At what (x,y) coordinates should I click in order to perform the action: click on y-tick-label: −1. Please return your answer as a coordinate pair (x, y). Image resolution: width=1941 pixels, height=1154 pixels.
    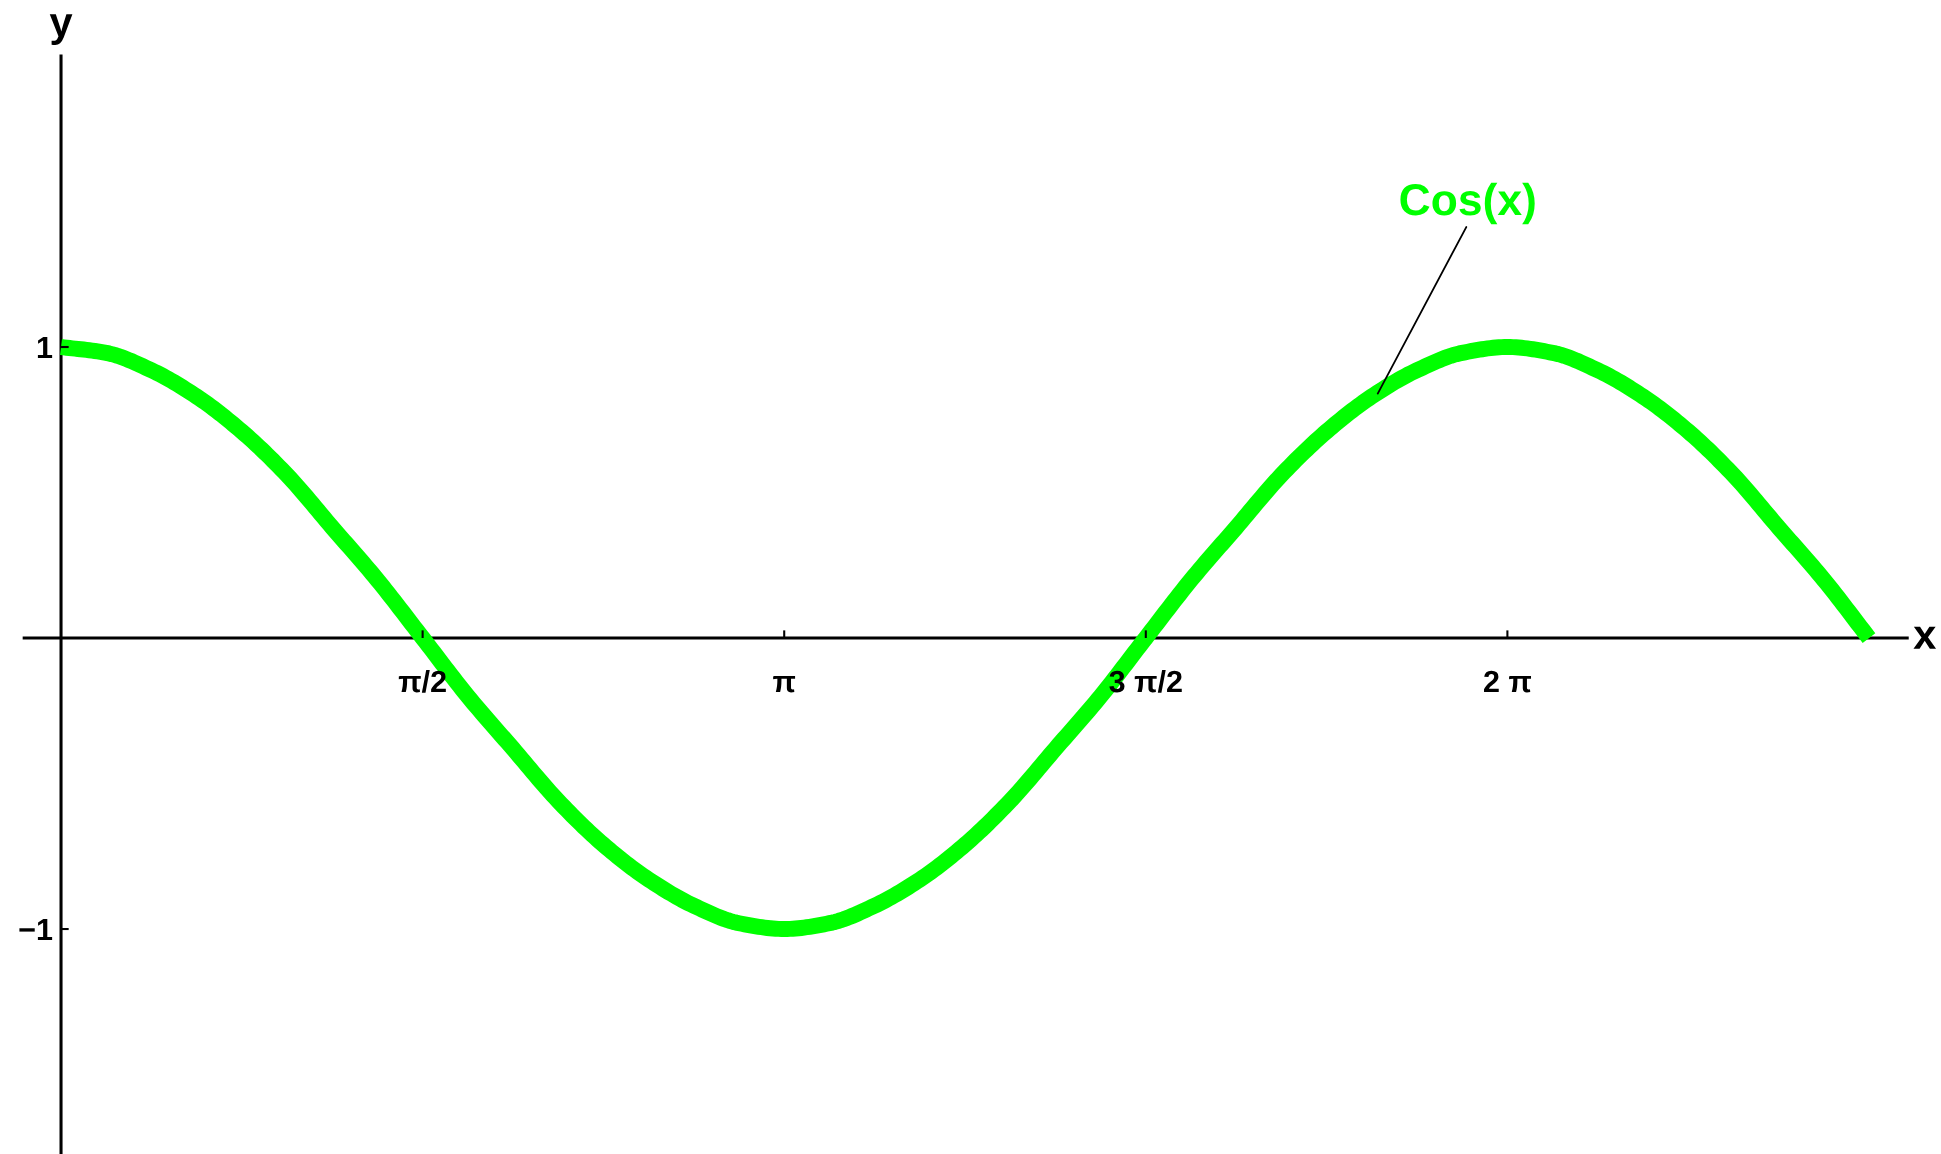
    Looking at the image, I should click on (36, 930).